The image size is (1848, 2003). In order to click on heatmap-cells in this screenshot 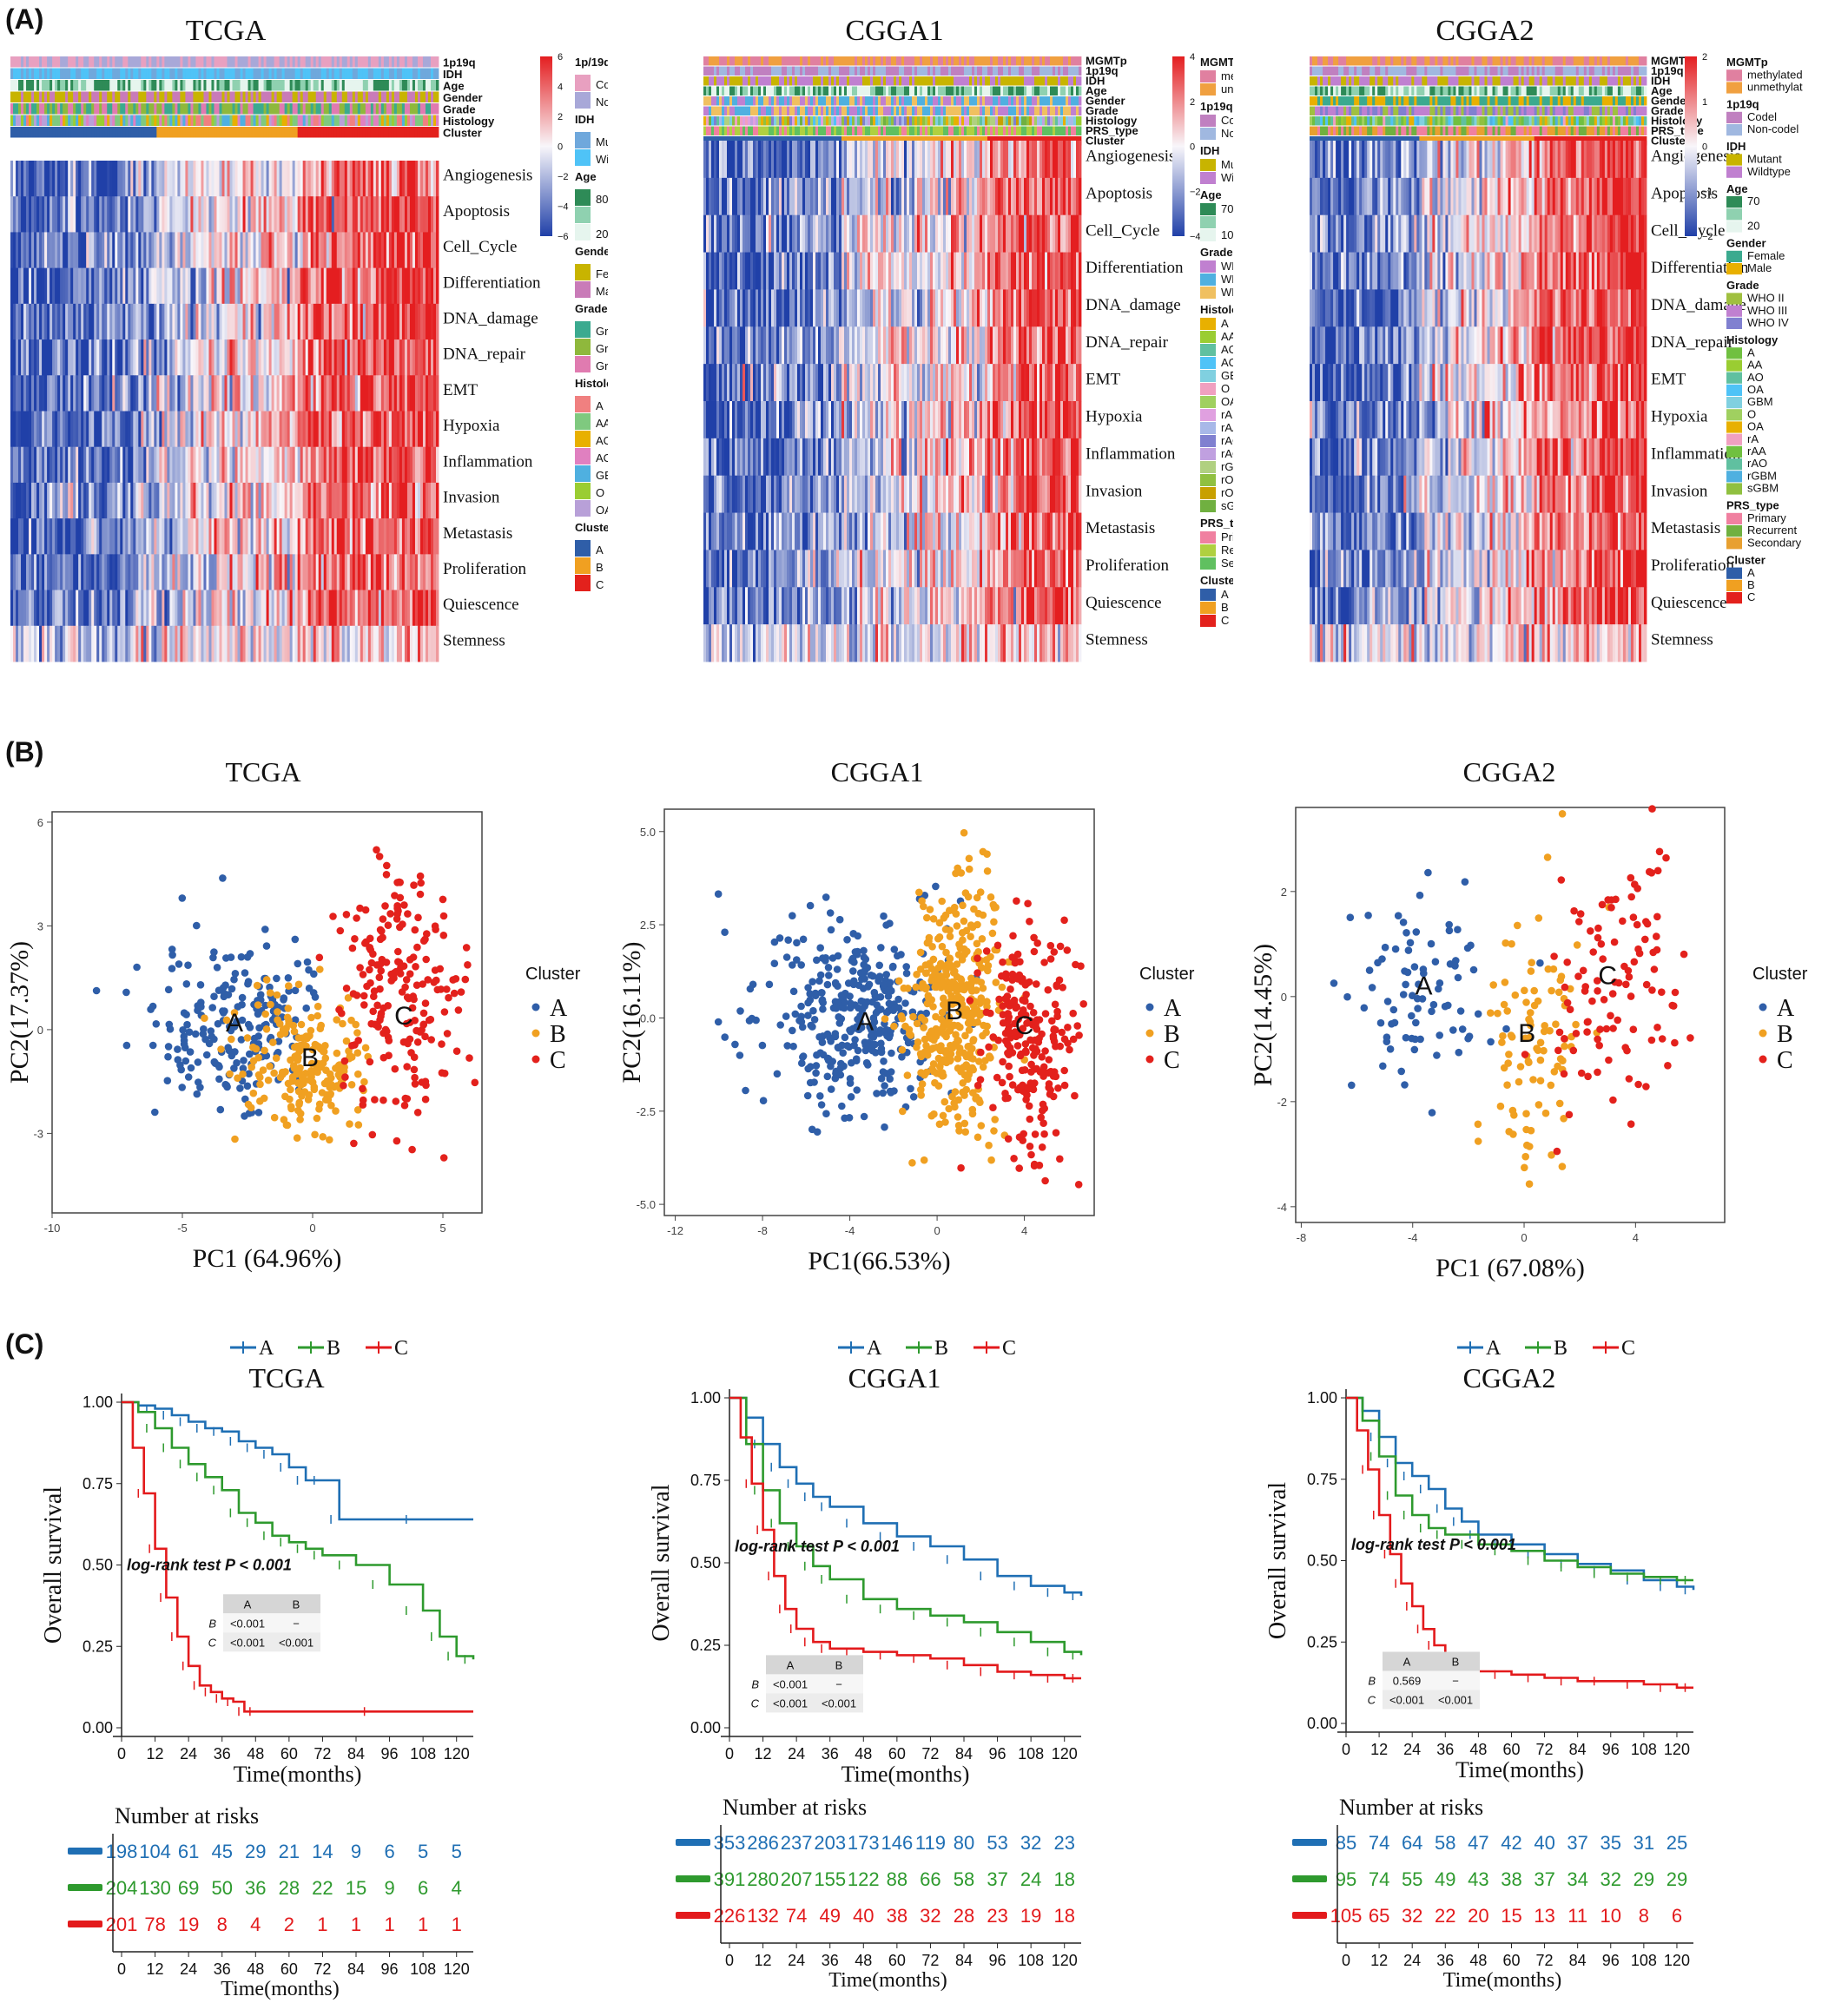, I will do `click(225, 411)`.